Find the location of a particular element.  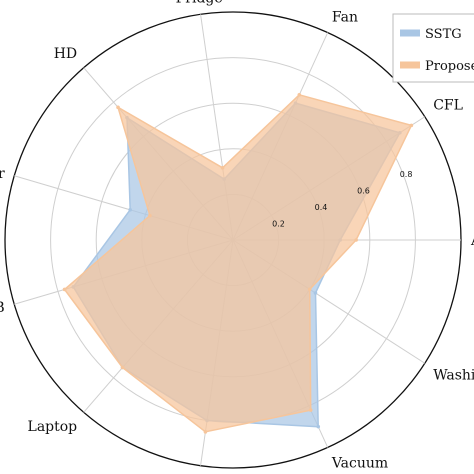

category-label-1: CFL is located at coordinates (448, 105).